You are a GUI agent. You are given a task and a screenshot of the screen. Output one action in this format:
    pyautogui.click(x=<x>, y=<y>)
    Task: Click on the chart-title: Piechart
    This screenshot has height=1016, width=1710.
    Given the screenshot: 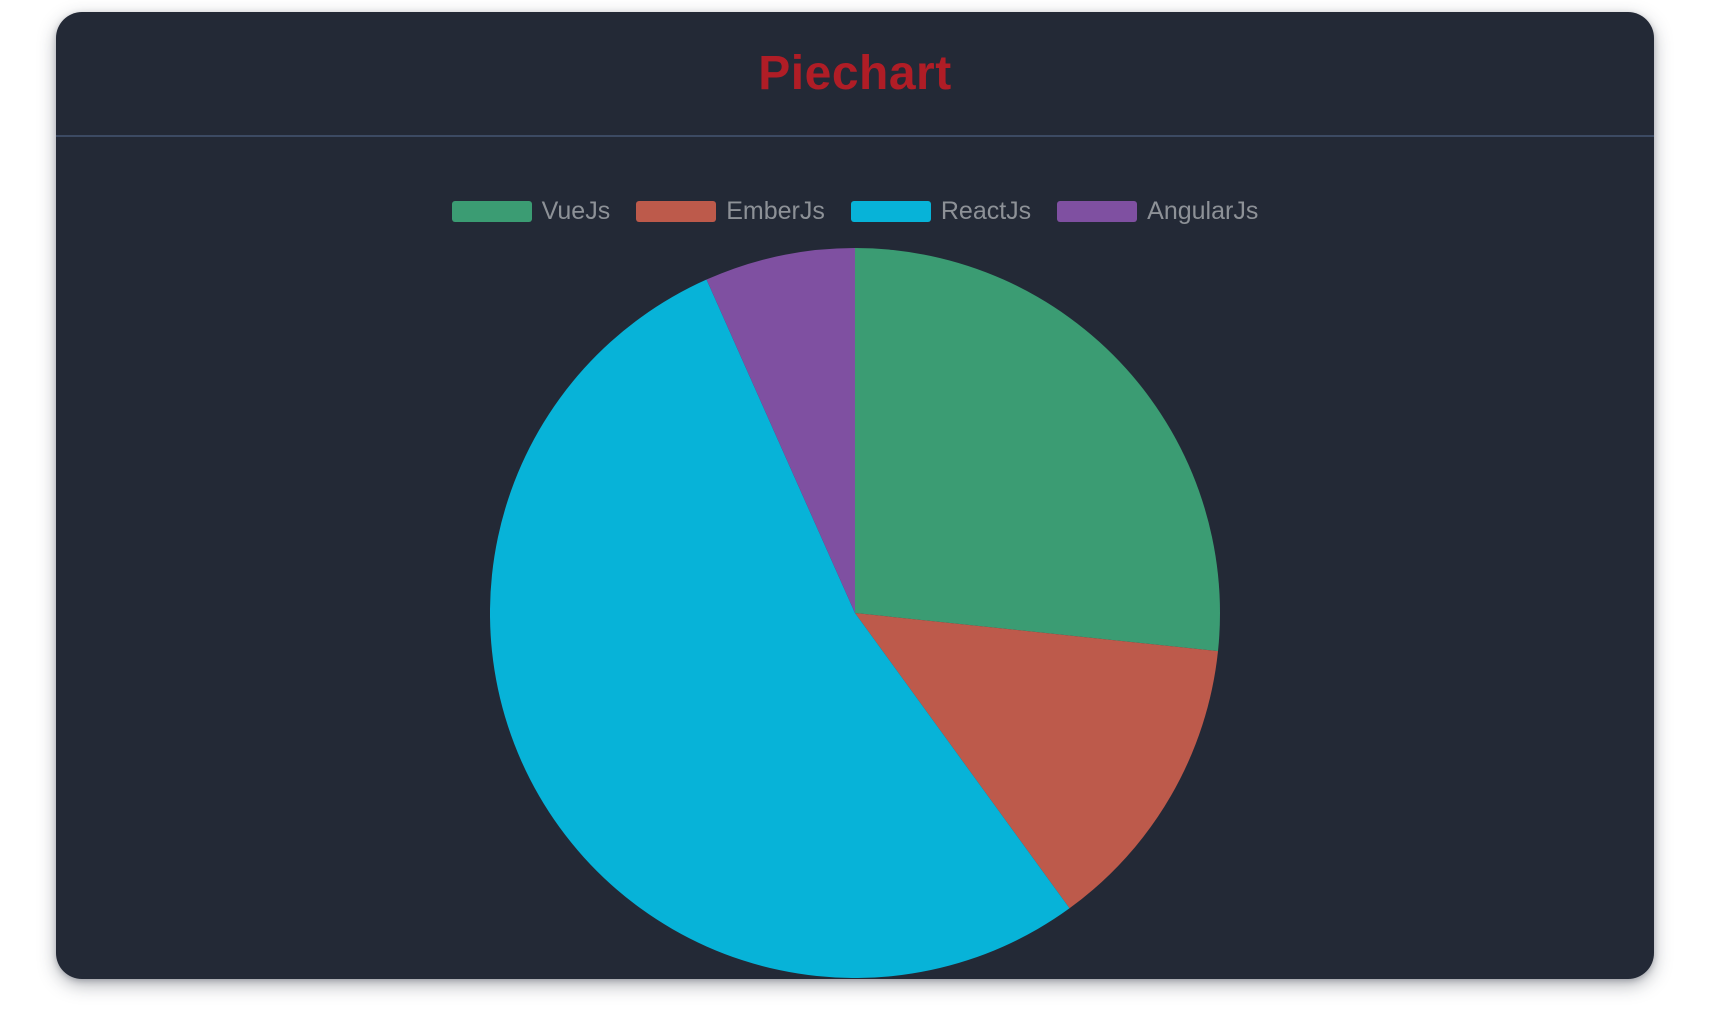 What is the action you would take?
    pyautogui.click(x=855, y=73)
    